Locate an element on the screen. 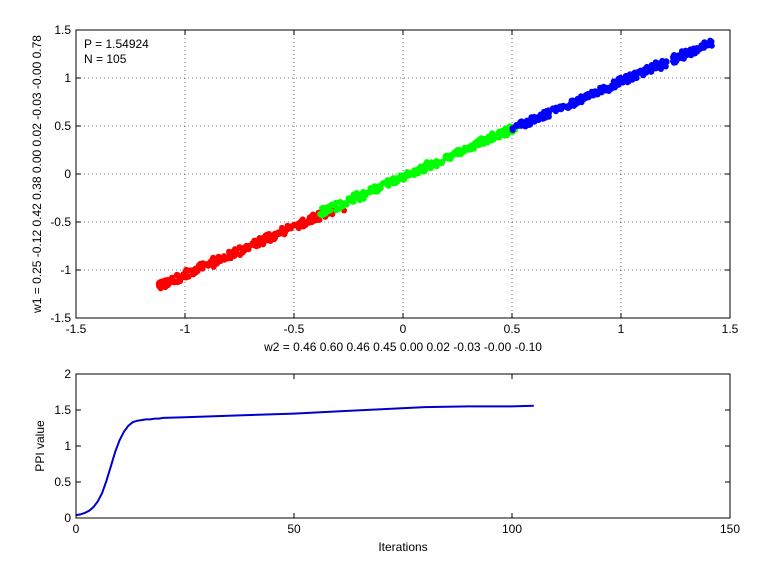 The height and width of the screenshot is (576, 768). y-tick-label: -1 is located at coordinates (65, 270).